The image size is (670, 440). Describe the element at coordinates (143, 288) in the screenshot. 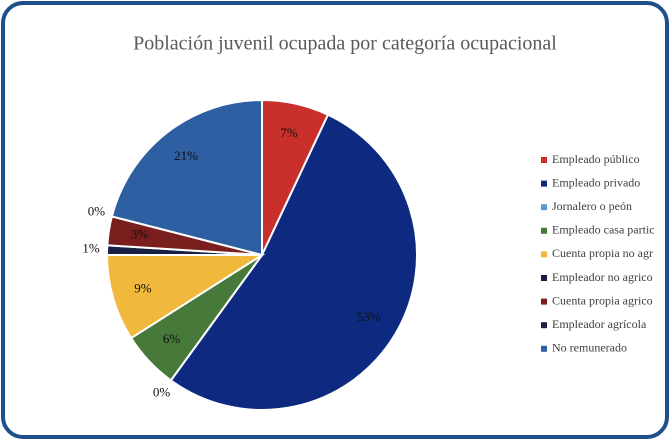

I see `data-label: 9%` at that location.